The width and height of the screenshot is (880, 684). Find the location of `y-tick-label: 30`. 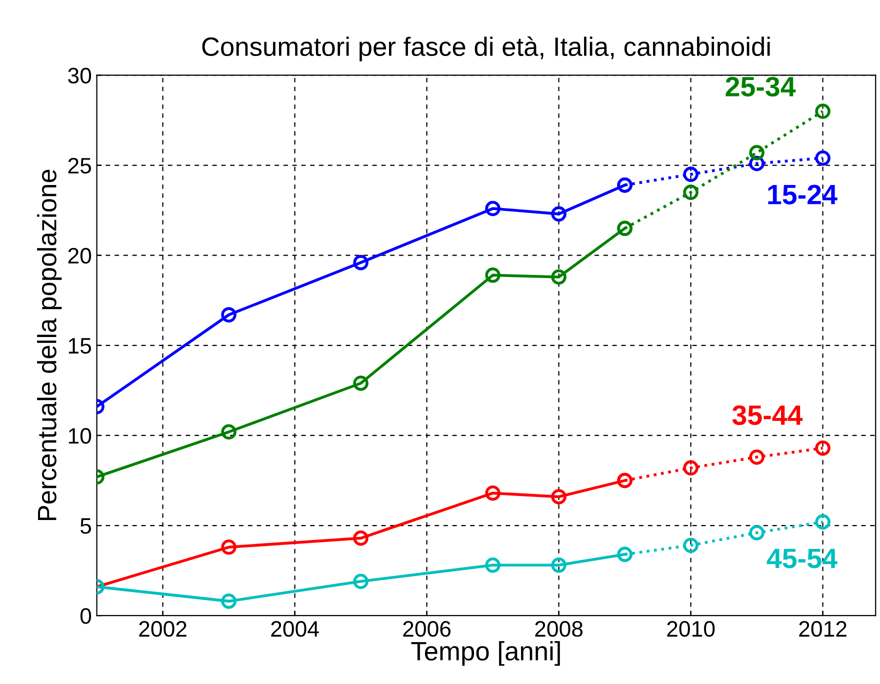

y-tick-label: 30 is located at coordinates (80, 76).